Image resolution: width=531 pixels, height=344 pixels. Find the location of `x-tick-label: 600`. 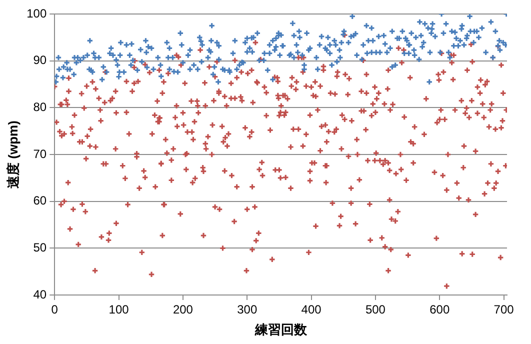

x-tick-label: 600 is located at coordinates (440, 309).